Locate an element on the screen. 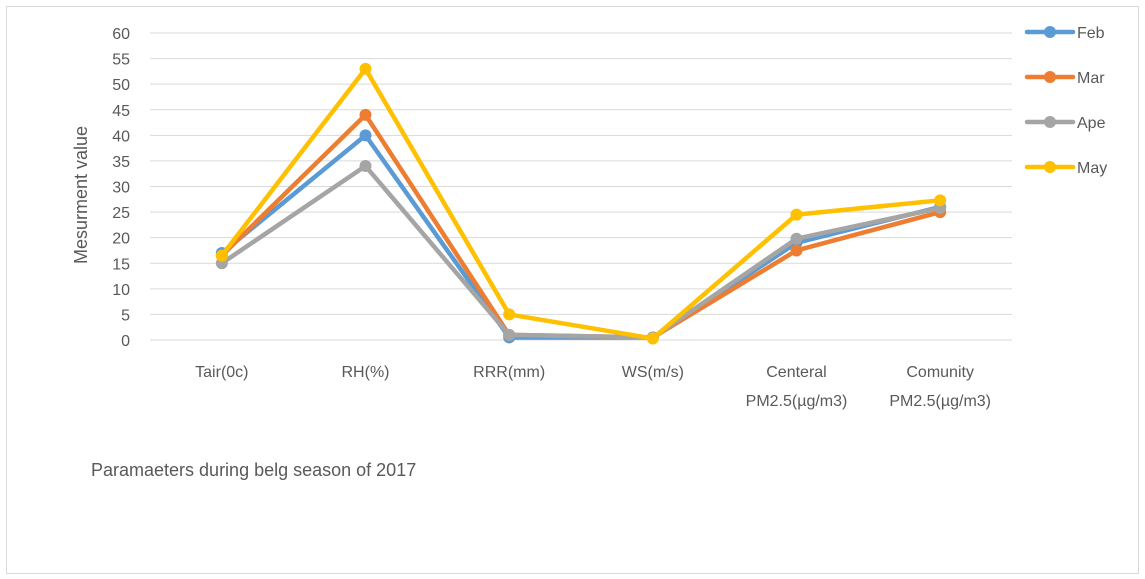  y-tick-label: 35 is located at coordinates (121, 162).